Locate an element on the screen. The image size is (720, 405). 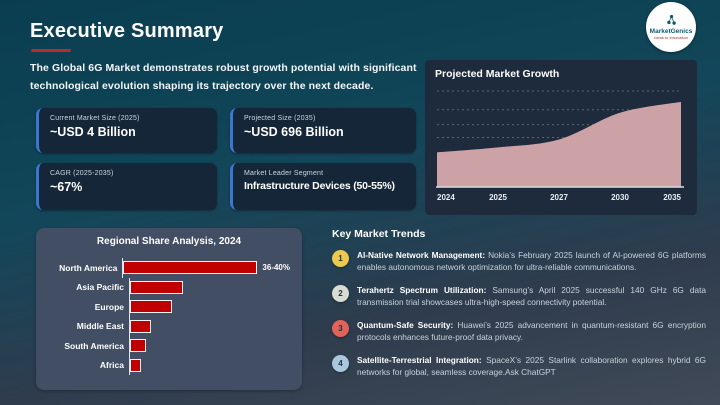
stat-value: ~USD 696 Billion is located at coordinates (294, 132).